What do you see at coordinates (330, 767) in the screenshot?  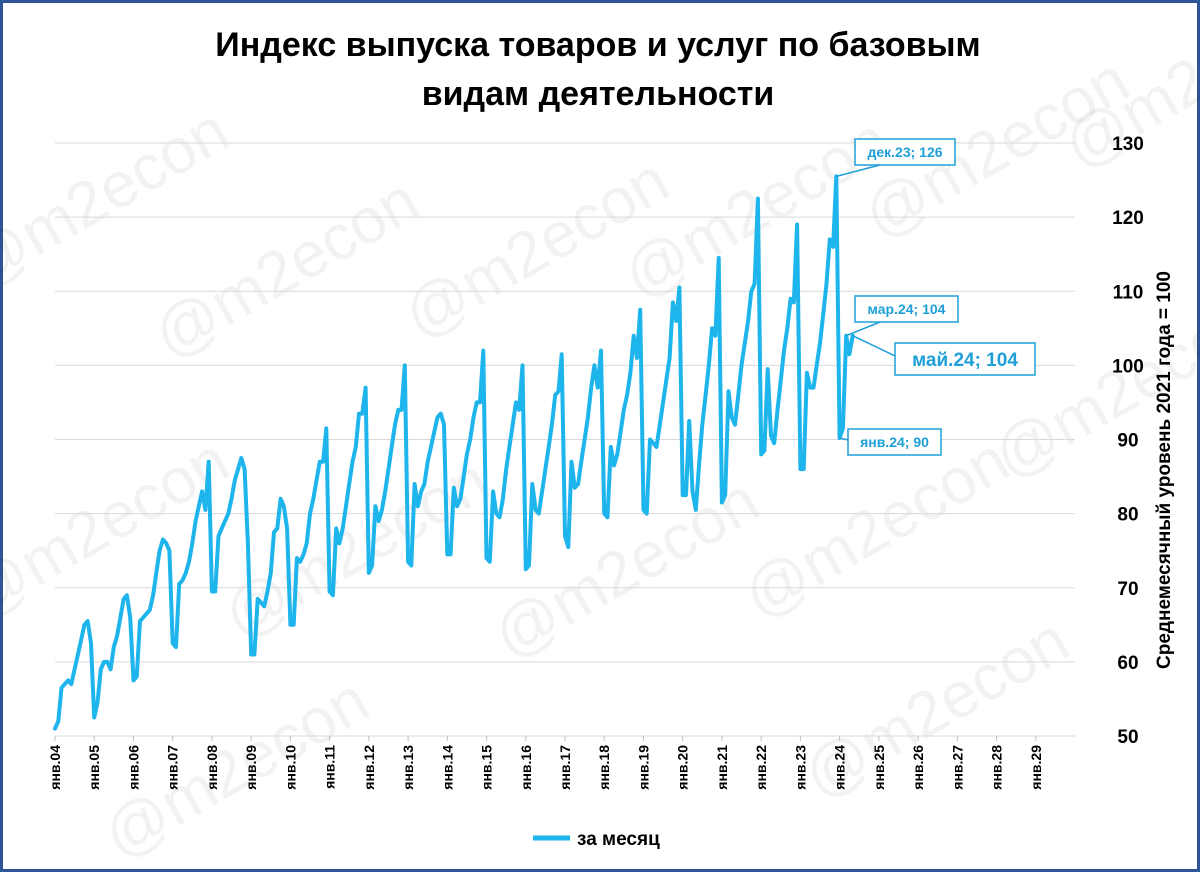 I see `x-tick-label: янв.11` at bounding box center [330, 767].